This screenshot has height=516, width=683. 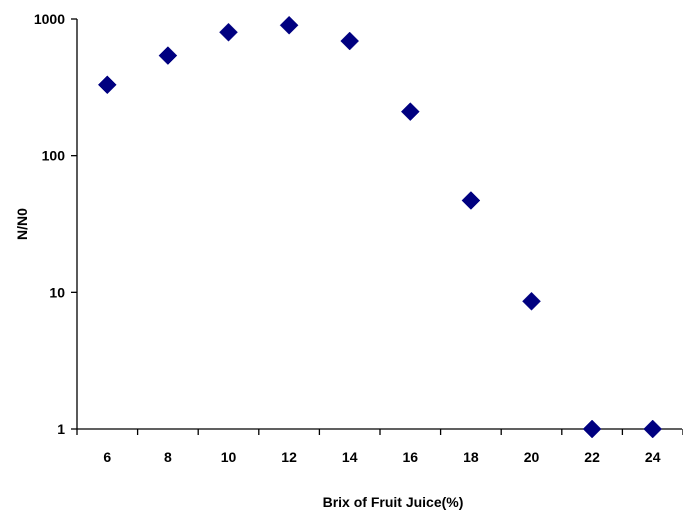 What do you see at coordinates (379, 447) in the screenshot?
I see `x-ticks: 6 8 10 12 14 16 18 20 22 24` at bounding box center [379, 447].